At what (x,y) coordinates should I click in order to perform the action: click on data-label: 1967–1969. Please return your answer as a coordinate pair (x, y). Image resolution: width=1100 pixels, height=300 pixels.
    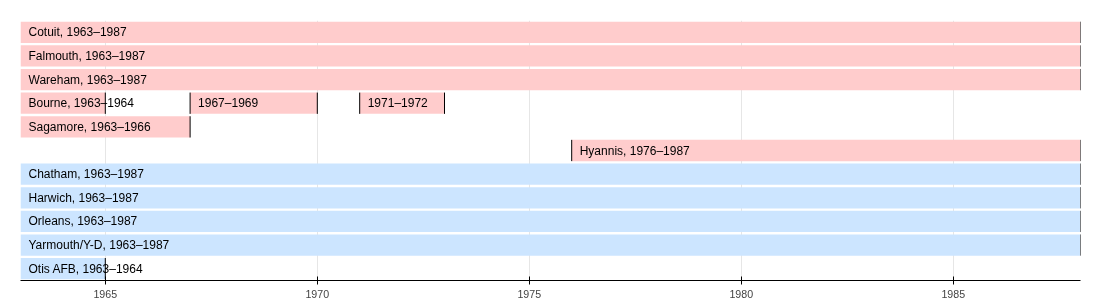
    Looking at the image, I should click on (228, 103).